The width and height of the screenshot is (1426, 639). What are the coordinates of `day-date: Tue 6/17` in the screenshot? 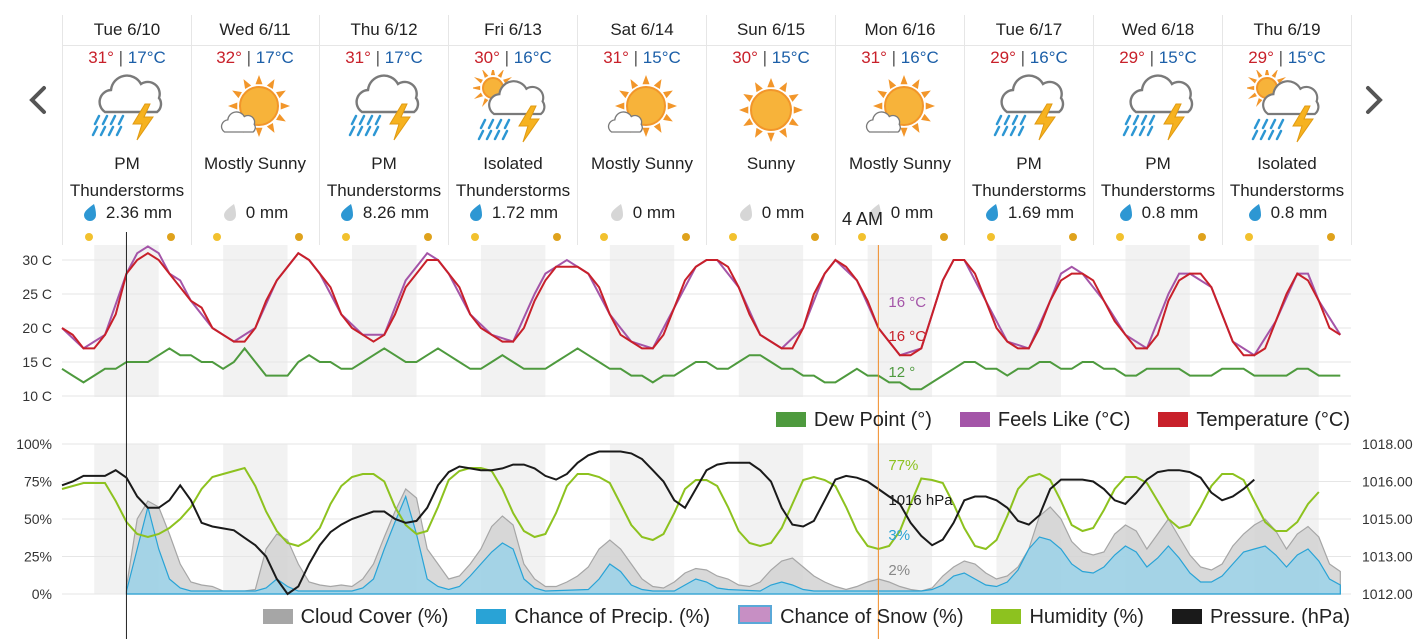 It's located at (1029, 30).